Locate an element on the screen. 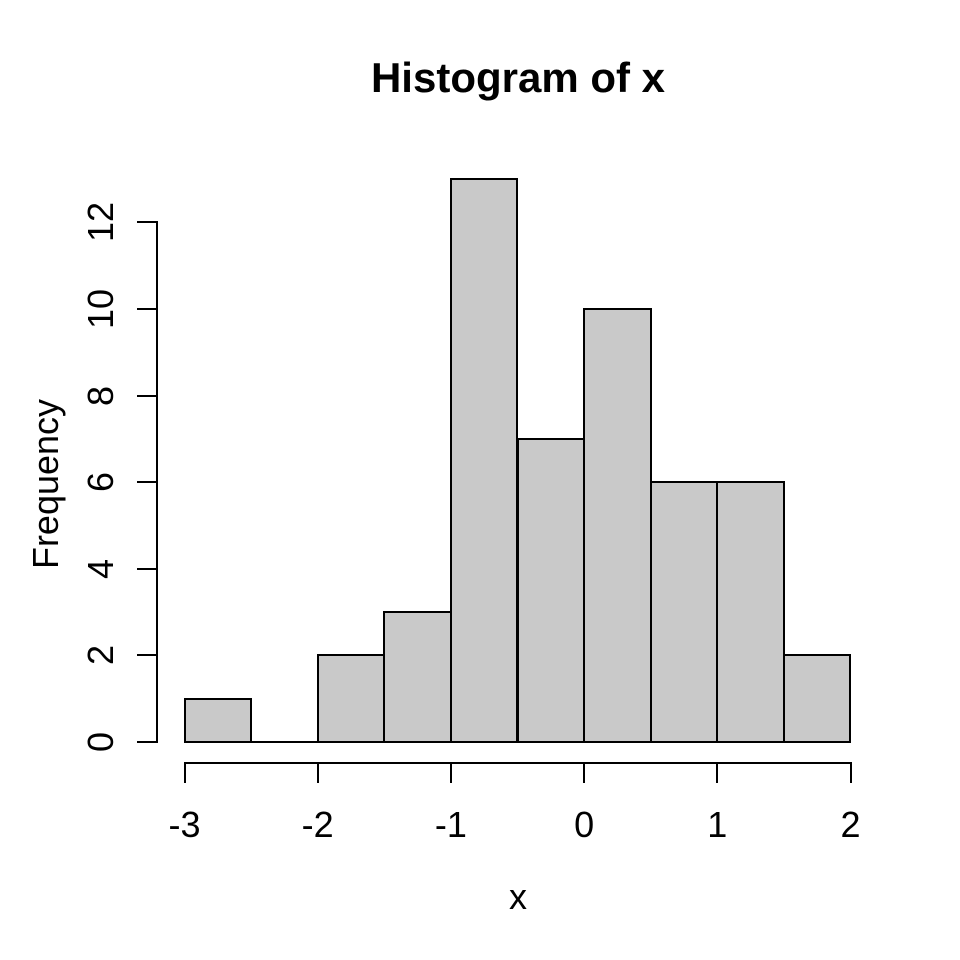 This screenshot has height=960, width=960. x-tick-label: -2 is located at coordinates (317, 824).